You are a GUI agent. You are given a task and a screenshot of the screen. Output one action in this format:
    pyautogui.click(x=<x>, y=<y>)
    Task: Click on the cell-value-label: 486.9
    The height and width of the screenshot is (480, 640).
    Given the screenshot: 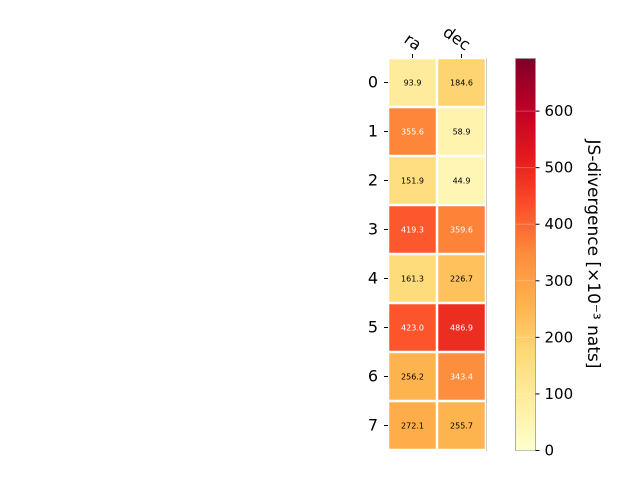 What is the action you would take?
    pyautogui.click(x=461, y=328)
    